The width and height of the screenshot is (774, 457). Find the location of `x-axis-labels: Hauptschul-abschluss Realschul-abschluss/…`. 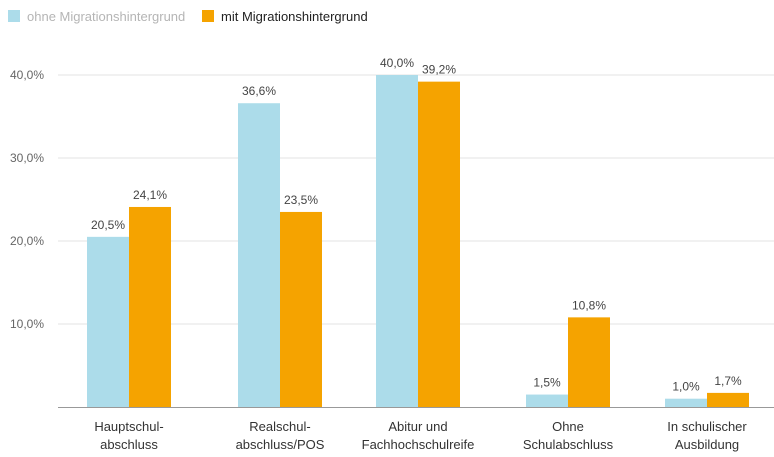

x-axis-labels: Hauptschul-abschluss Realschul-abschluss/… is located at coordinates (420, 435).